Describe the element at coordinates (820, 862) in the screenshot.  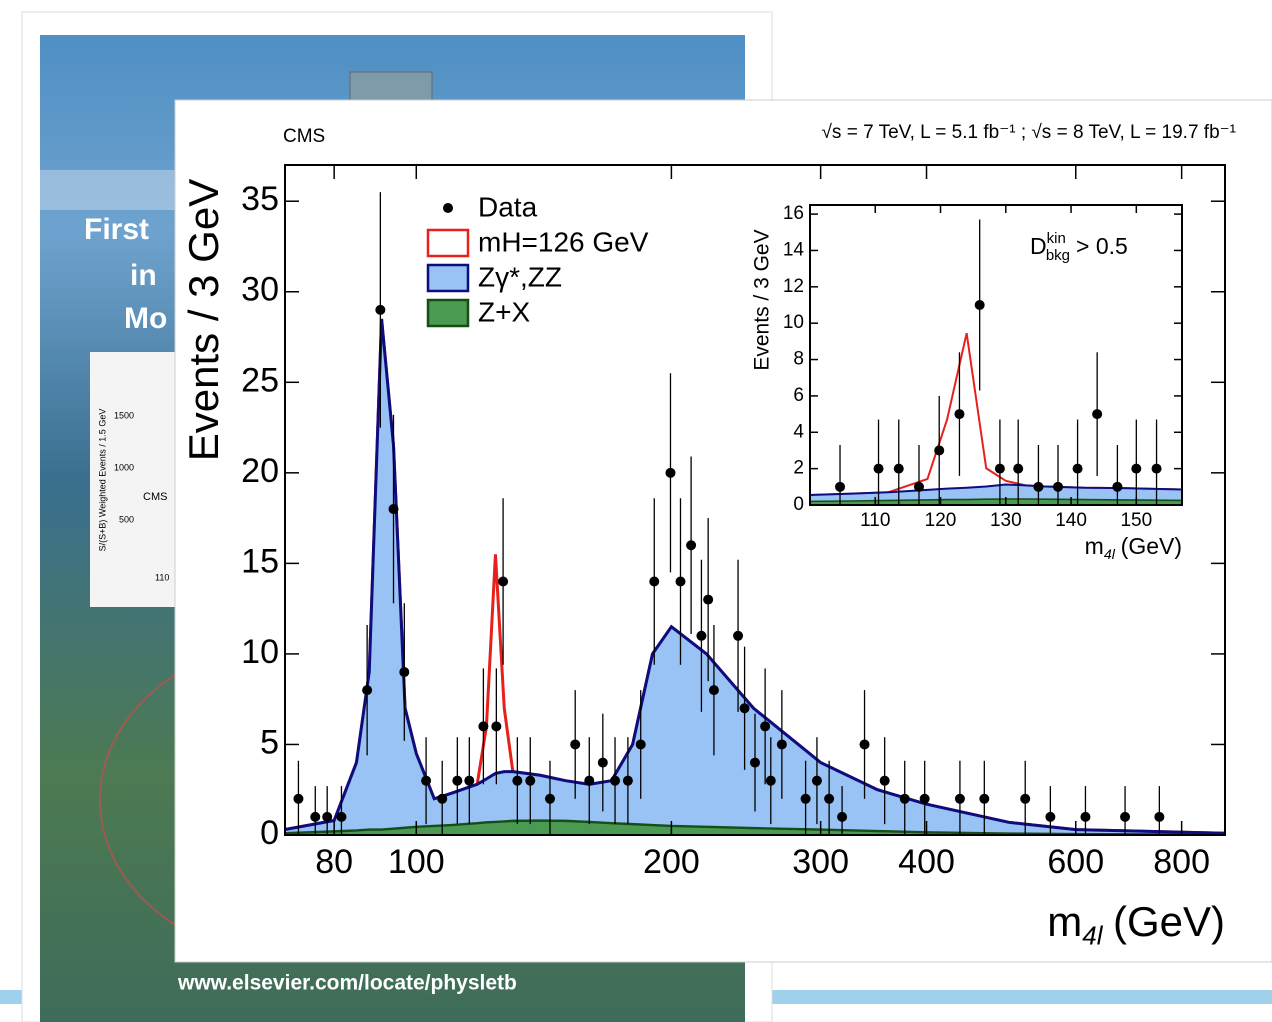
I see `x-tick-label: 300` at that location.